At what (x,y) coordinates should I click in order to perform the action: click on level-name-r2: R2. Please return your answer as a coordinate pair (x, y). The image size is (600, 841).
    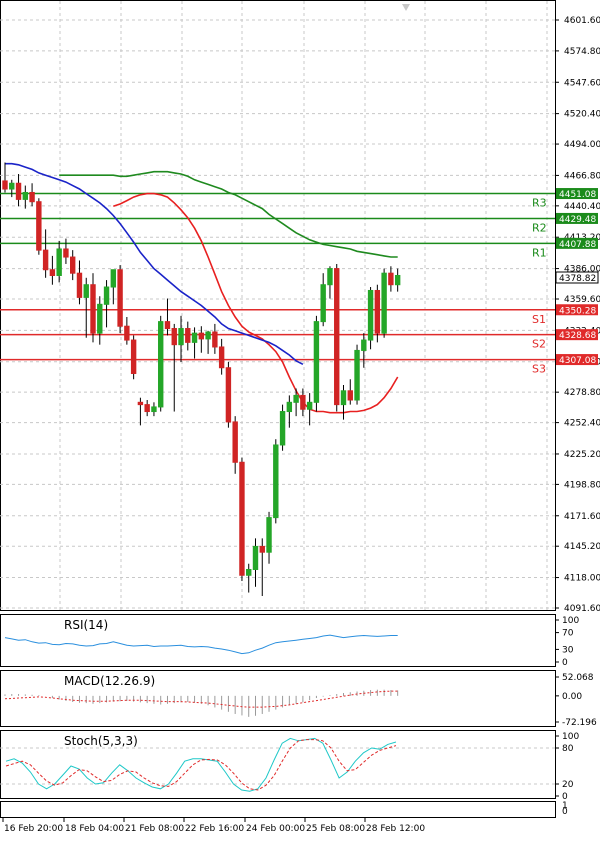
    Looking at the image, I should click on (539, 227).